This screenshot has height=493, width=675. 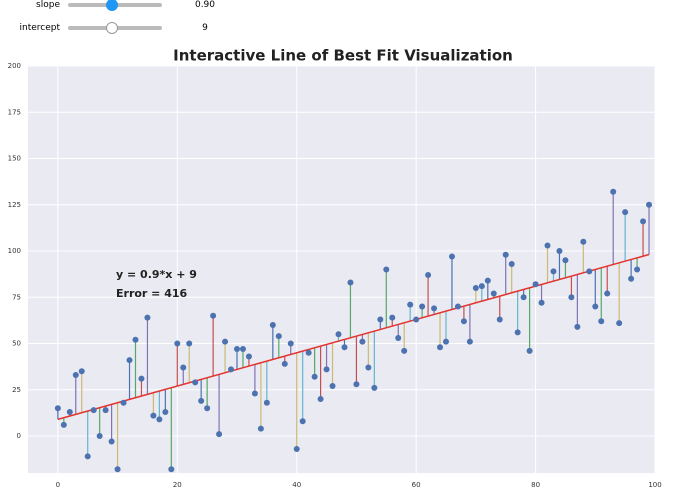 What do you see at coordinates (654, 485) in the screenshot?
I see `x-tick-label: 100` at bounding box center [654, 485].